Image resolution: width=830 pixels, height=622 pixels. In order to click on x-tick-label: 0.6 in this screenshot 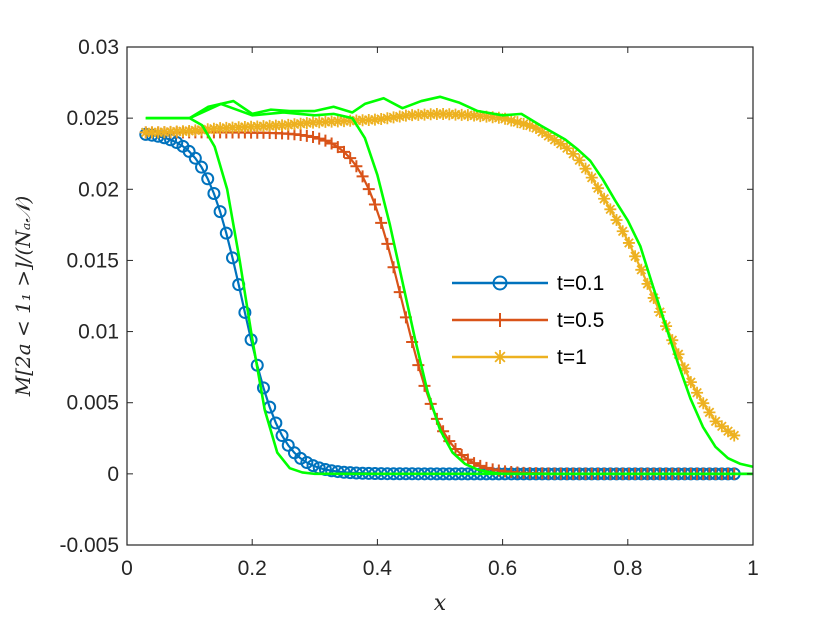, I will do `click(502, 568)`.